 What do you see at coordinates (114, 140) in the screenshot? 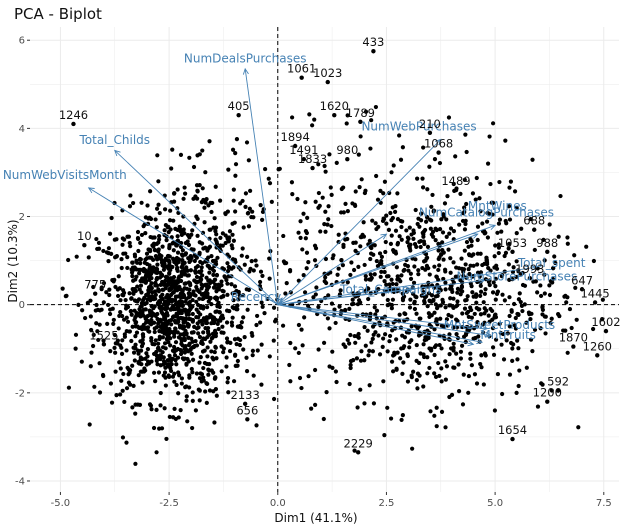
I see `vector-label: Total_Childs` at bounding box center [114, 140].